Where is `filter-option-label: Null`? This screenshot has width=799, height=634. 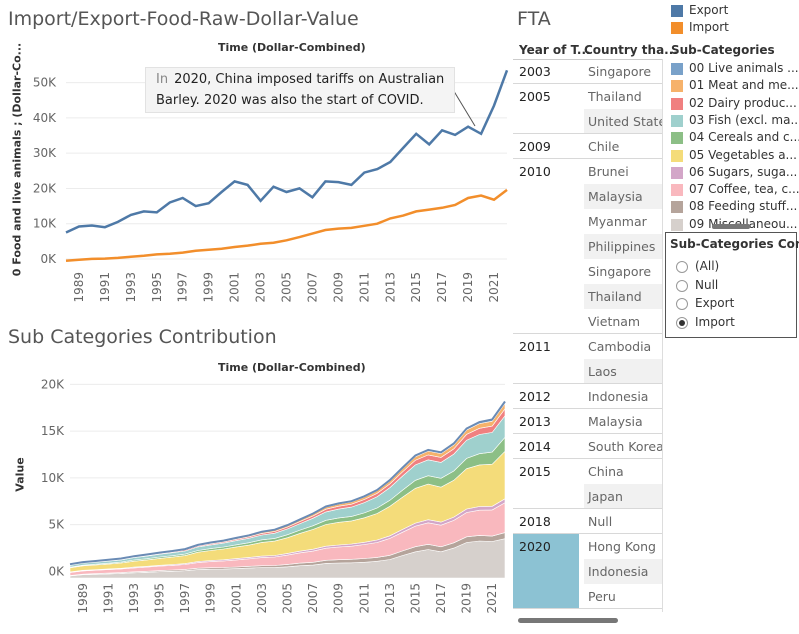
filter-option-label: Null is located at coordinates (707, 284).